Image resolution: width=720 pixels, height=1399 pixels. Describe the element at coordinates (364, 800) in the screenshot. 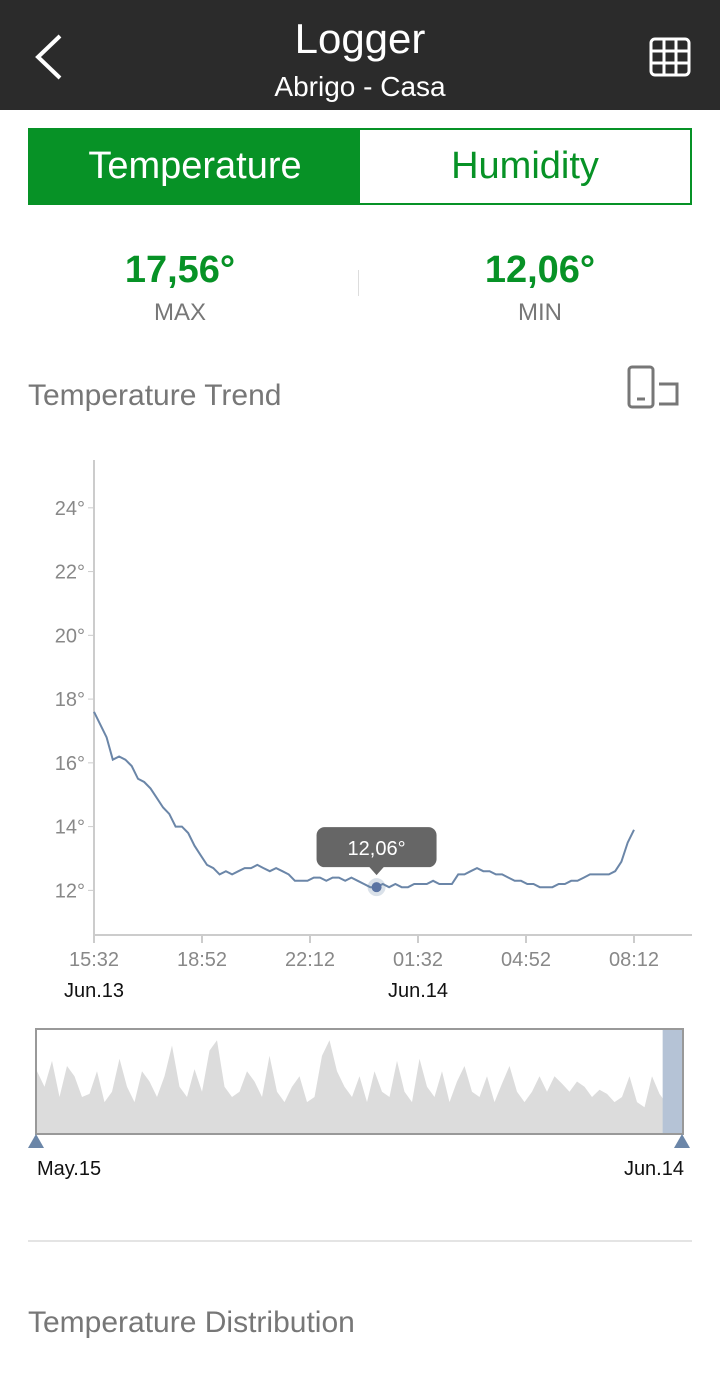

I see `temperature-series-line` at that location.